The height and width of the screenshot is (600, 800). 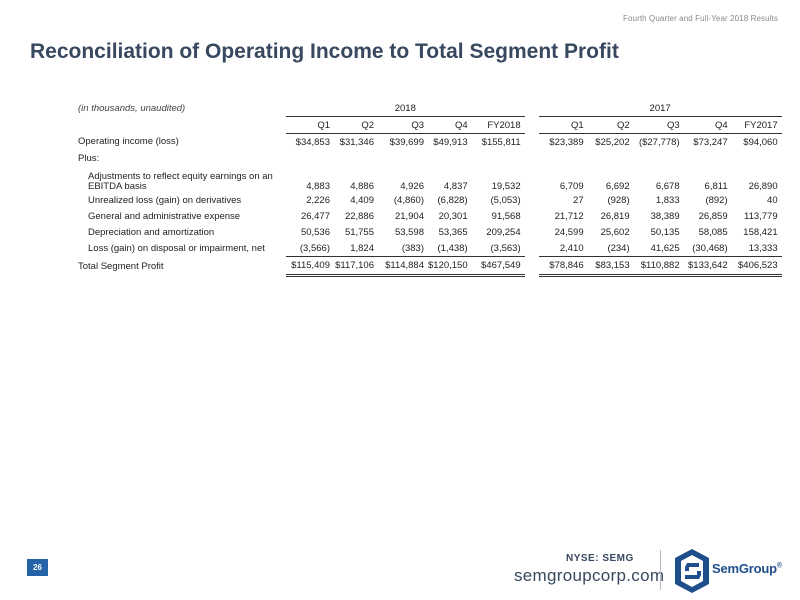 What do you see at coordinates (569, 216) in the screenshot?
I see `cell-value: 21,712` at bounding box center [569, 216].